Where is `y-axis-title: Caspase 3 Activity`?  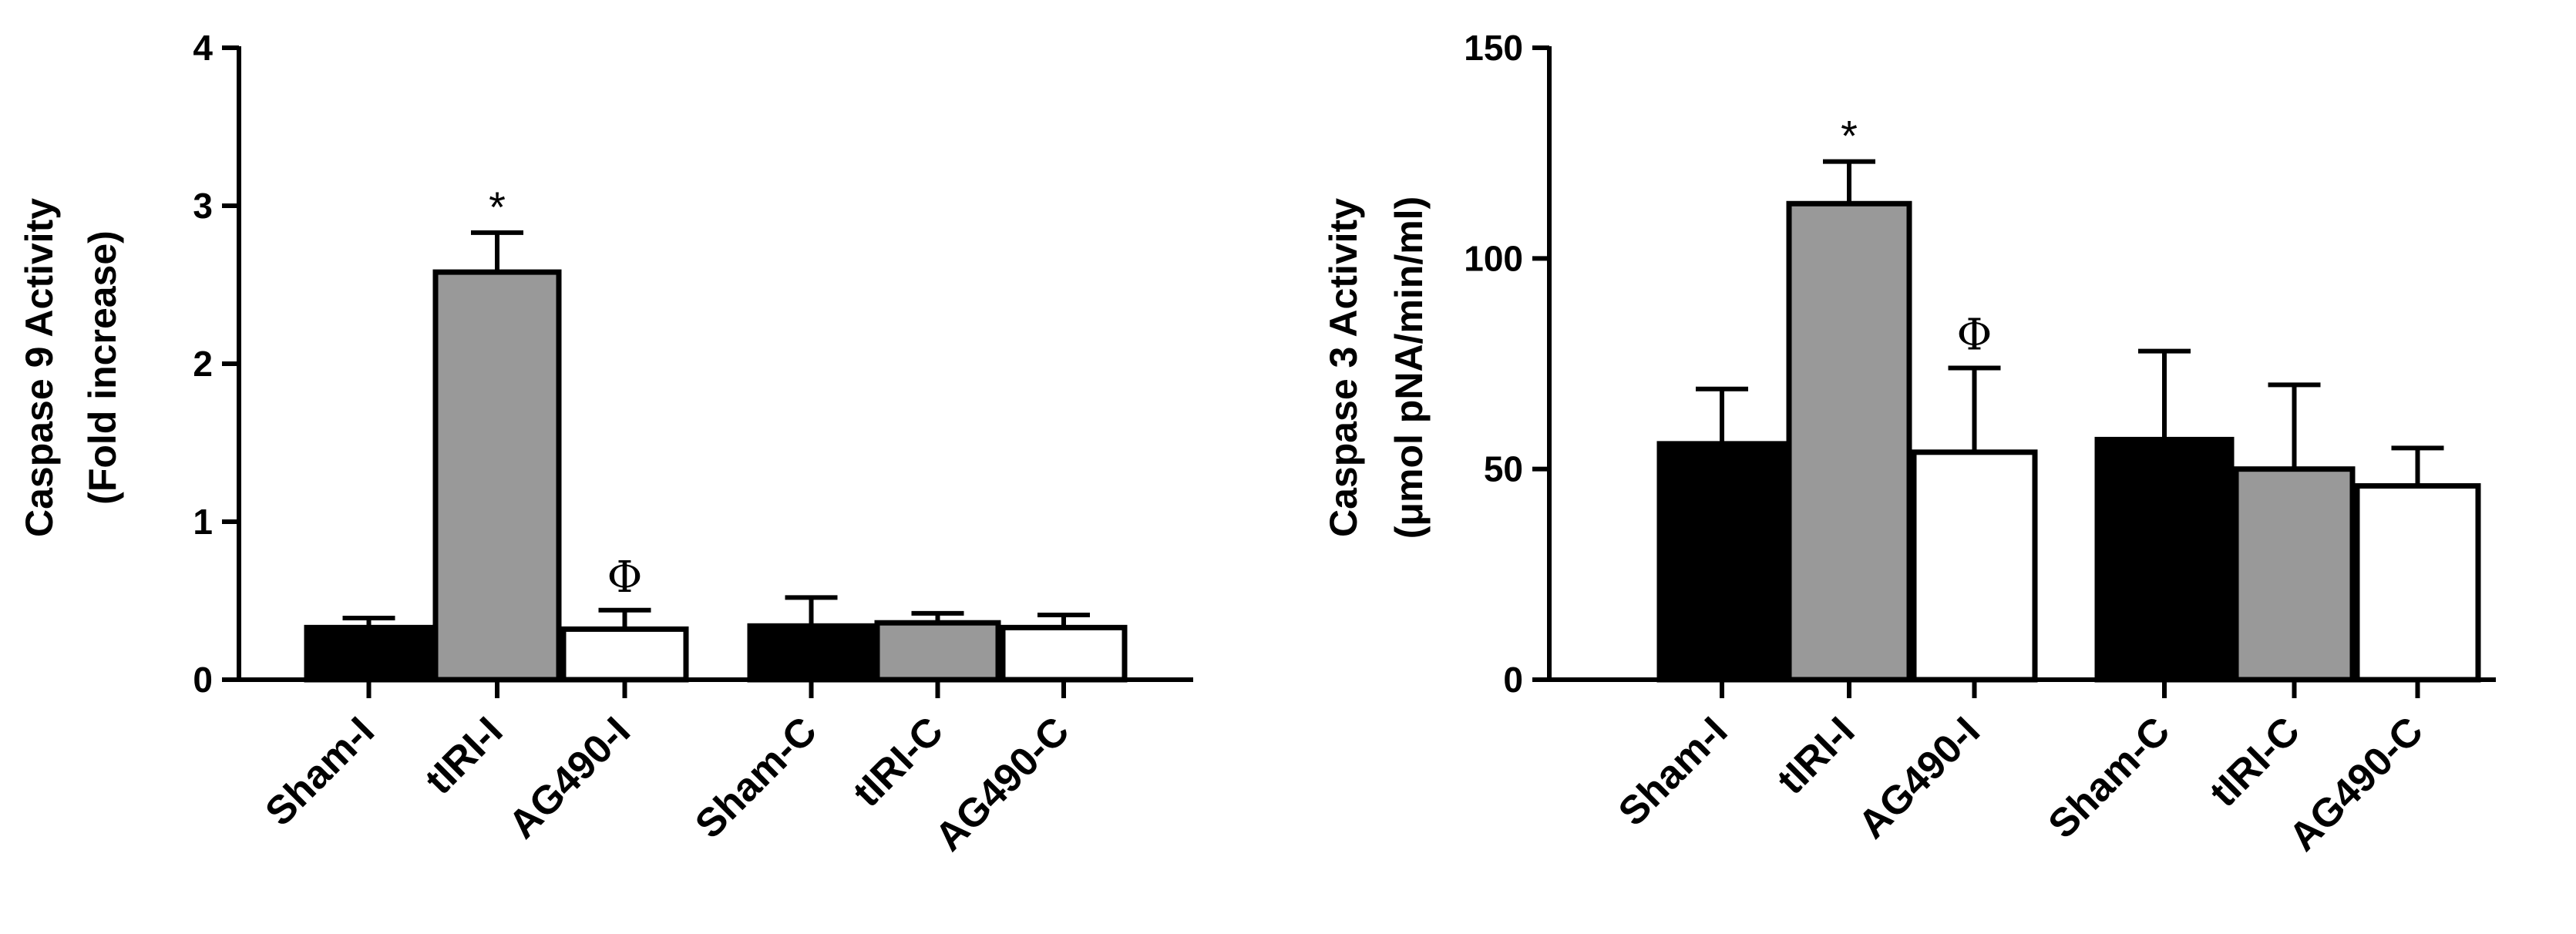
y-axis-title: Caspase 3 Activity is located at coordinates (1343, 368).